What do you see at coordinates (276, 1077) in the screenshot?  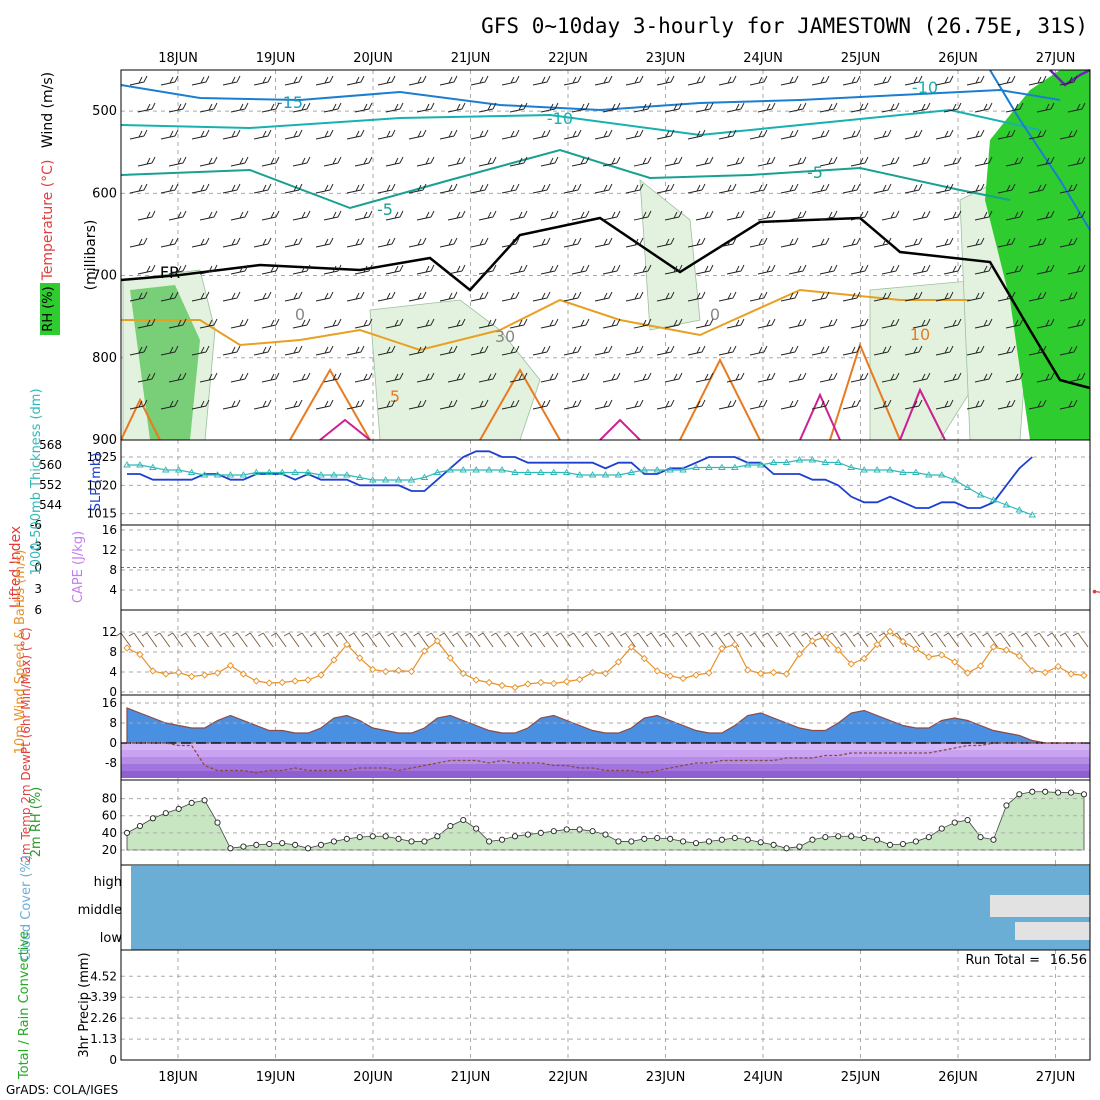 I see `day-label-bottom: 19JUN` at bounding box center [276, 1077].